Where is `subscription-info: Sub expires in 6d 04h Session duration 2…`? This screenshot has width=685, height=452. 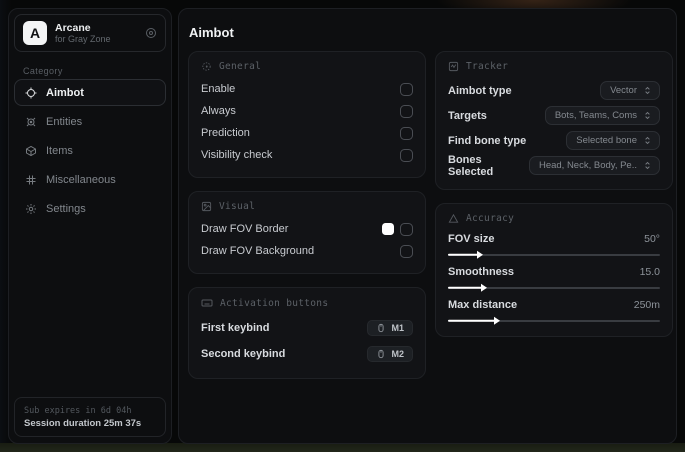 subscription-info: Sub expires in 6d 04h Session duration 2… is located at coordinates (90, 417).